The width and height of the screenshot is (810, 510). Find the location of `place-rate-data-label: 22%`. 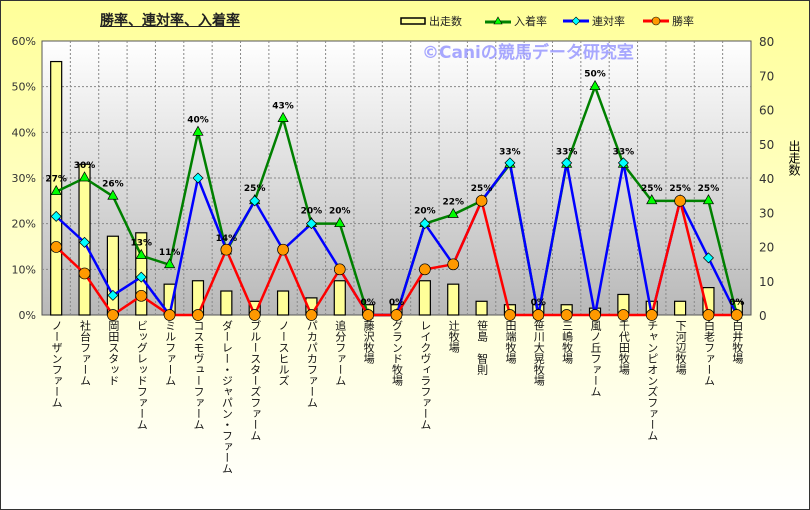

place-rate-data-label: 22% is located at coordinates (453, 203).